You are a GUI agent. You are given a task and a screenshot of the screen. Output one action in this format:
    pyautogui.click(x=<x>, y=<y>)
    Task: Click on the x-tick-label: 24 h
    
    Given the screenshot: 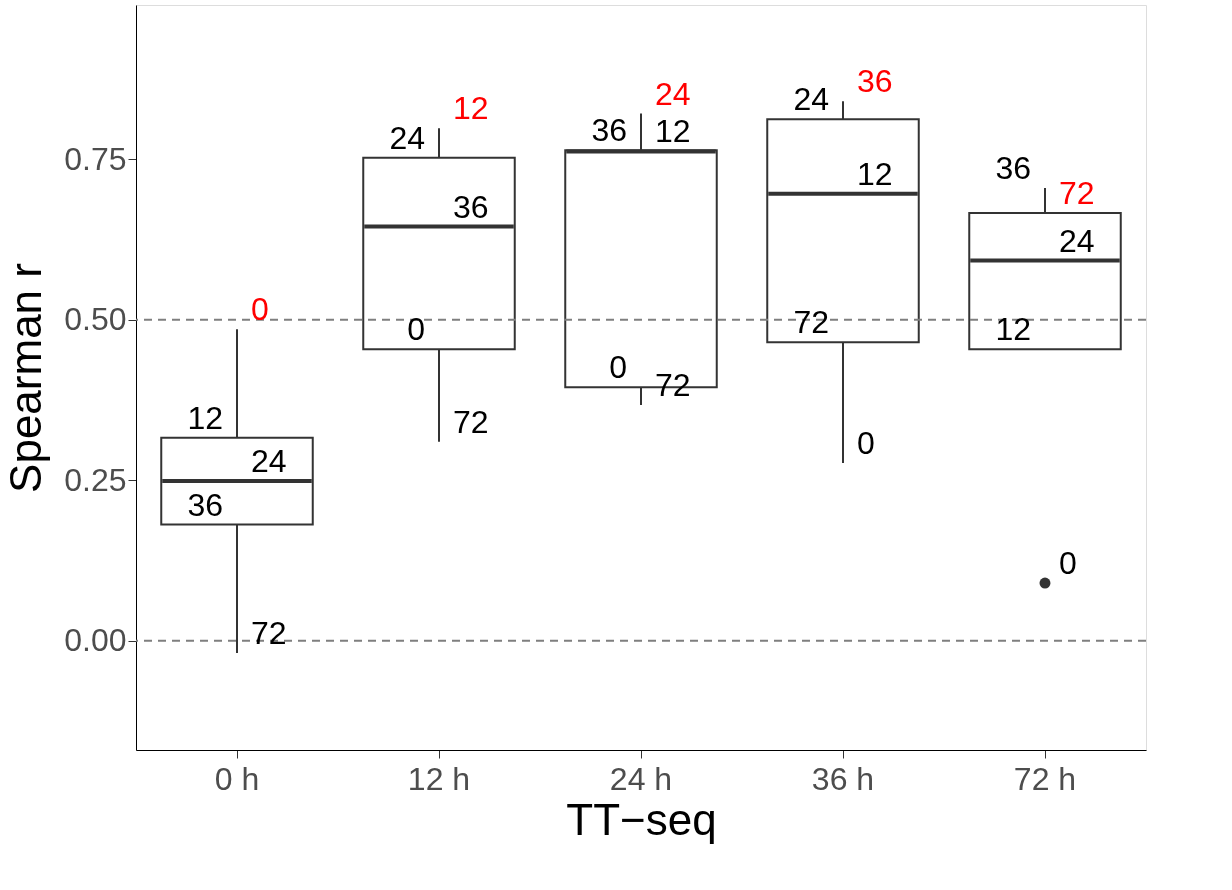 What is the action you would take?
    pyautogui.click(x=641, y=778)
    